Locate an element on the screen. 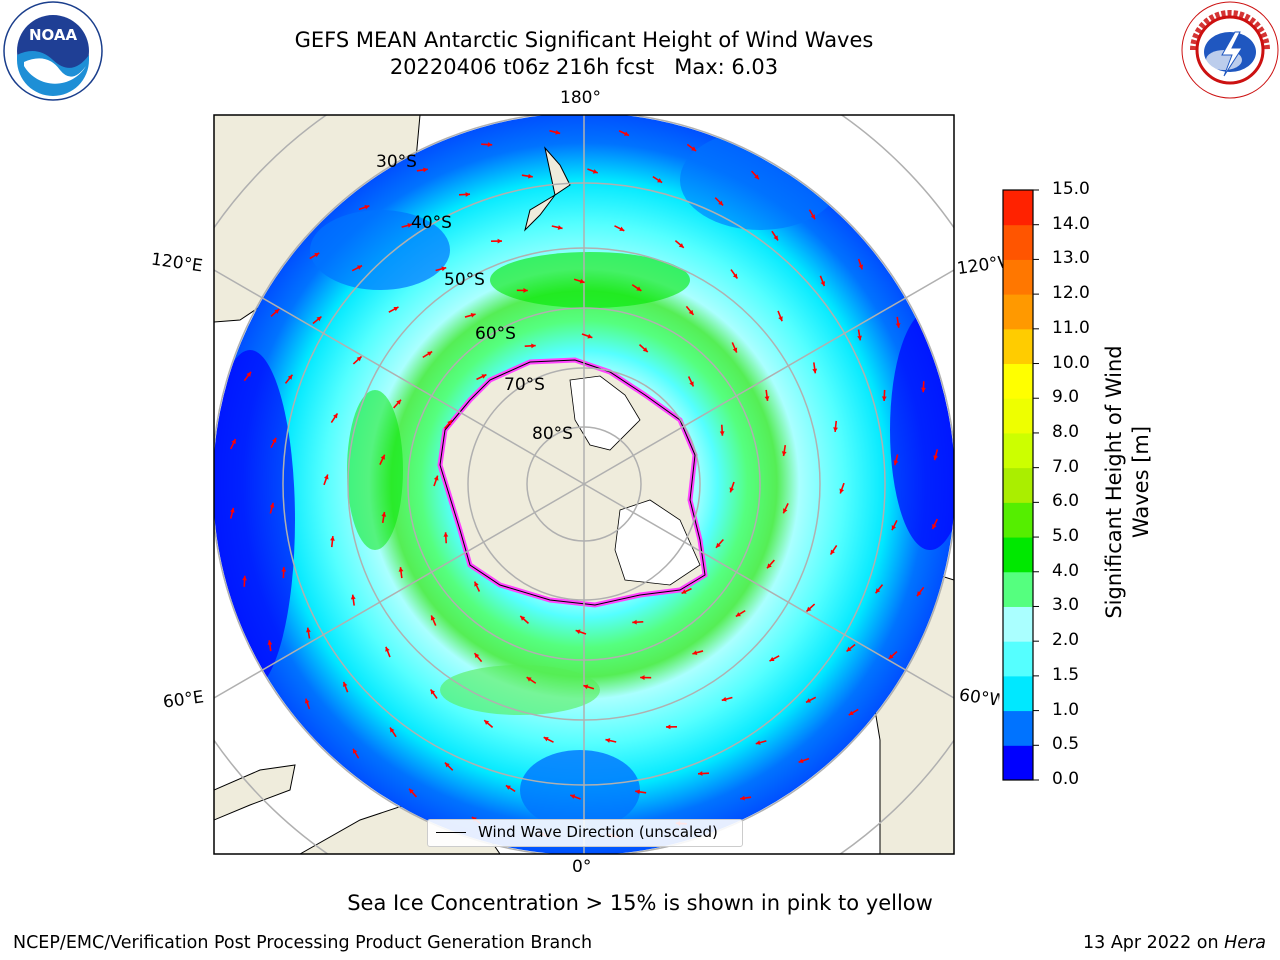 This screenshot has height=960, width=1280. lat-label-60s: 60°S is located at coordinates (495, 334).